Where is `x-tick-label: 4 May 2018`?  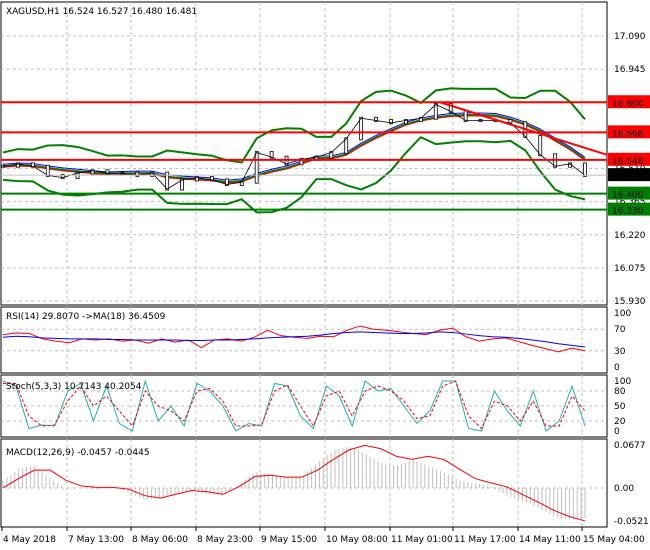 x-tick-label: 4 May 2018 is located at coordinates (29, 540).